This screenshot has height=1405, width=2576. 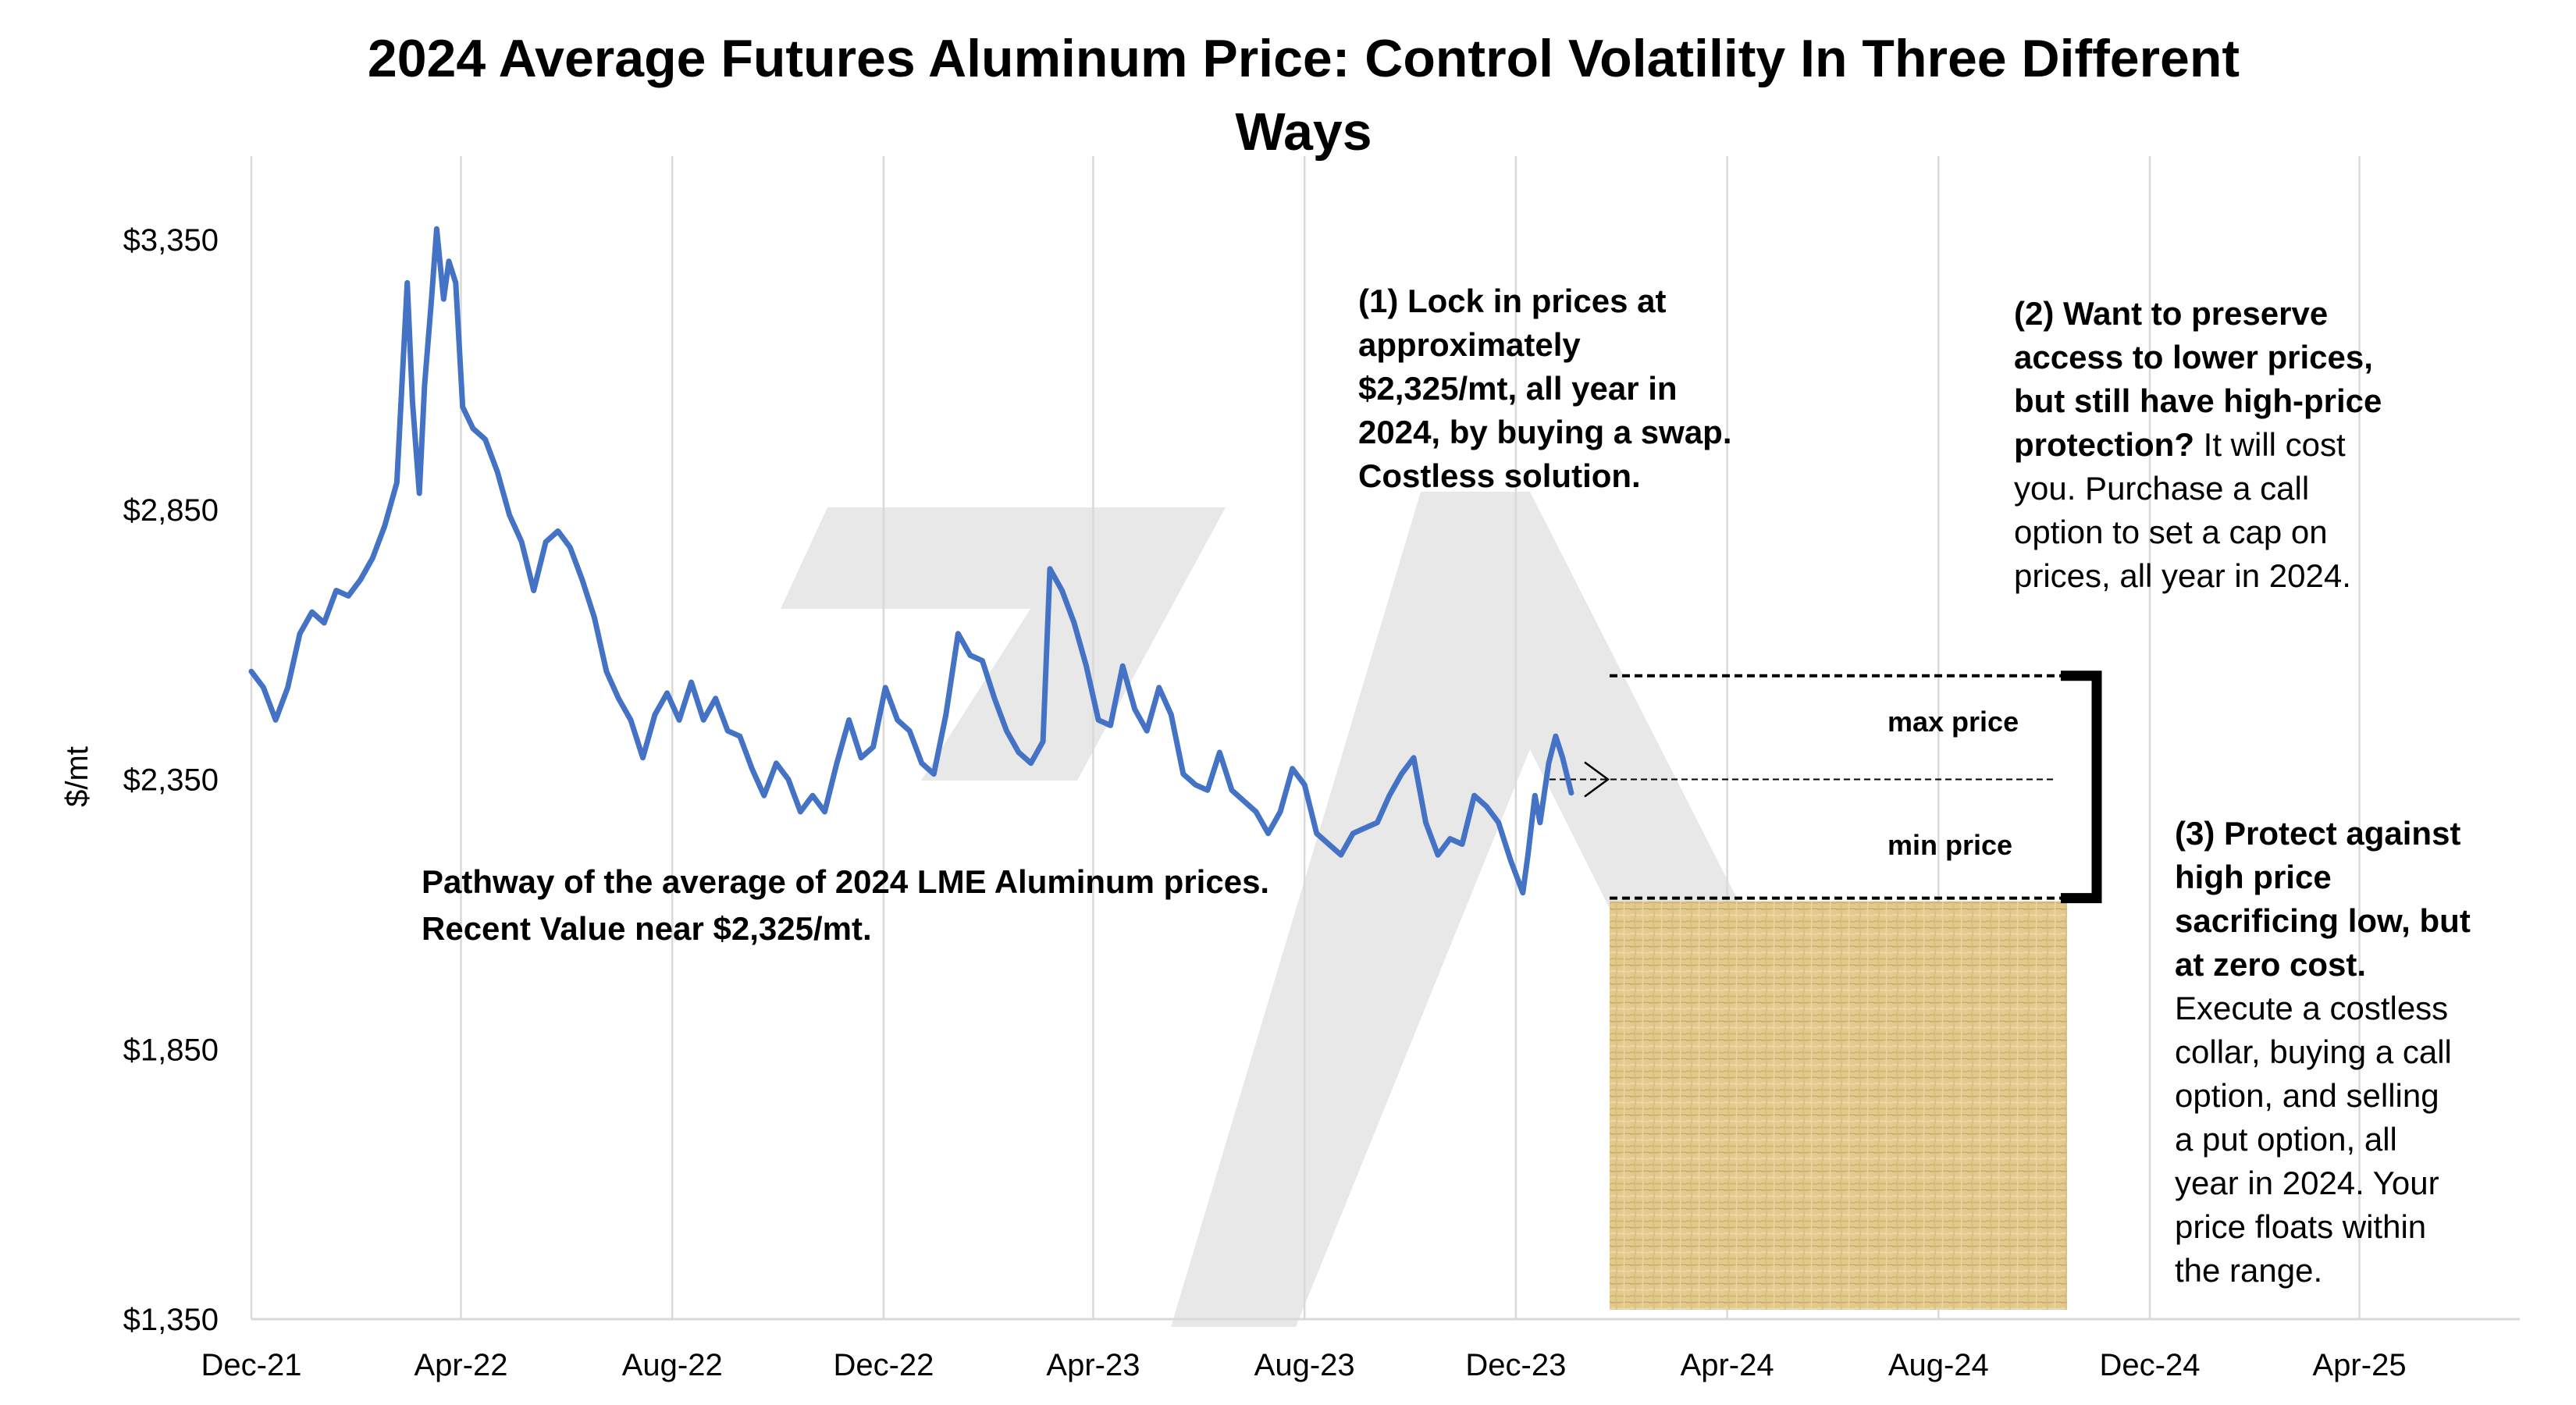 I want to click on option-1-line: $2,325/mt, all year in, so click(x=1518, y=389).